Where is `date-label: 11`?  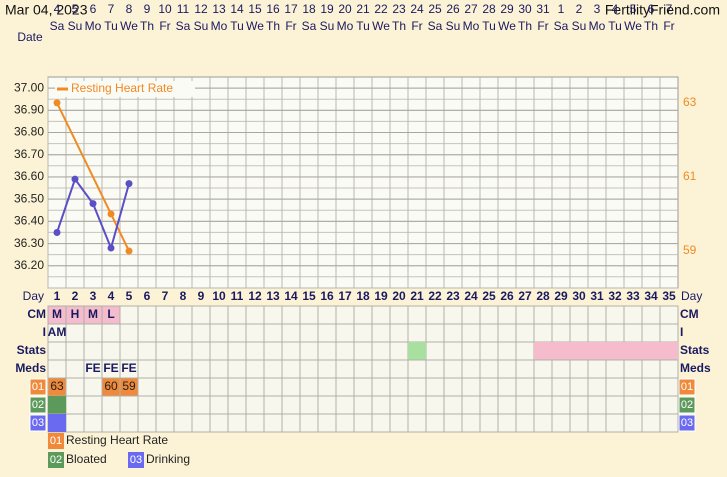 date-label: 11 is located at coordinates (183, 9).